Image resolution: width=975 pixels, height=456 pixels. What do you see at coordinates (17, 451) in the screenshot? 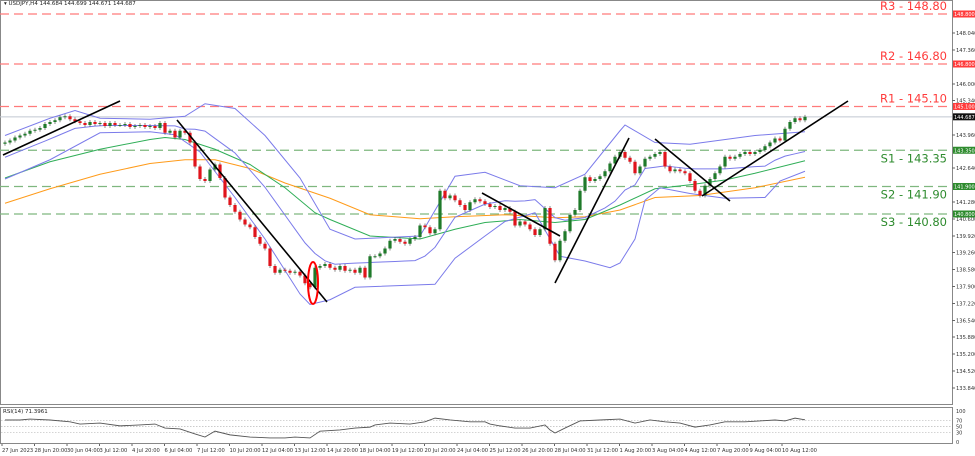
I see `x-tick-label: 27 Jun 2023` at bounding box center [17, 451].